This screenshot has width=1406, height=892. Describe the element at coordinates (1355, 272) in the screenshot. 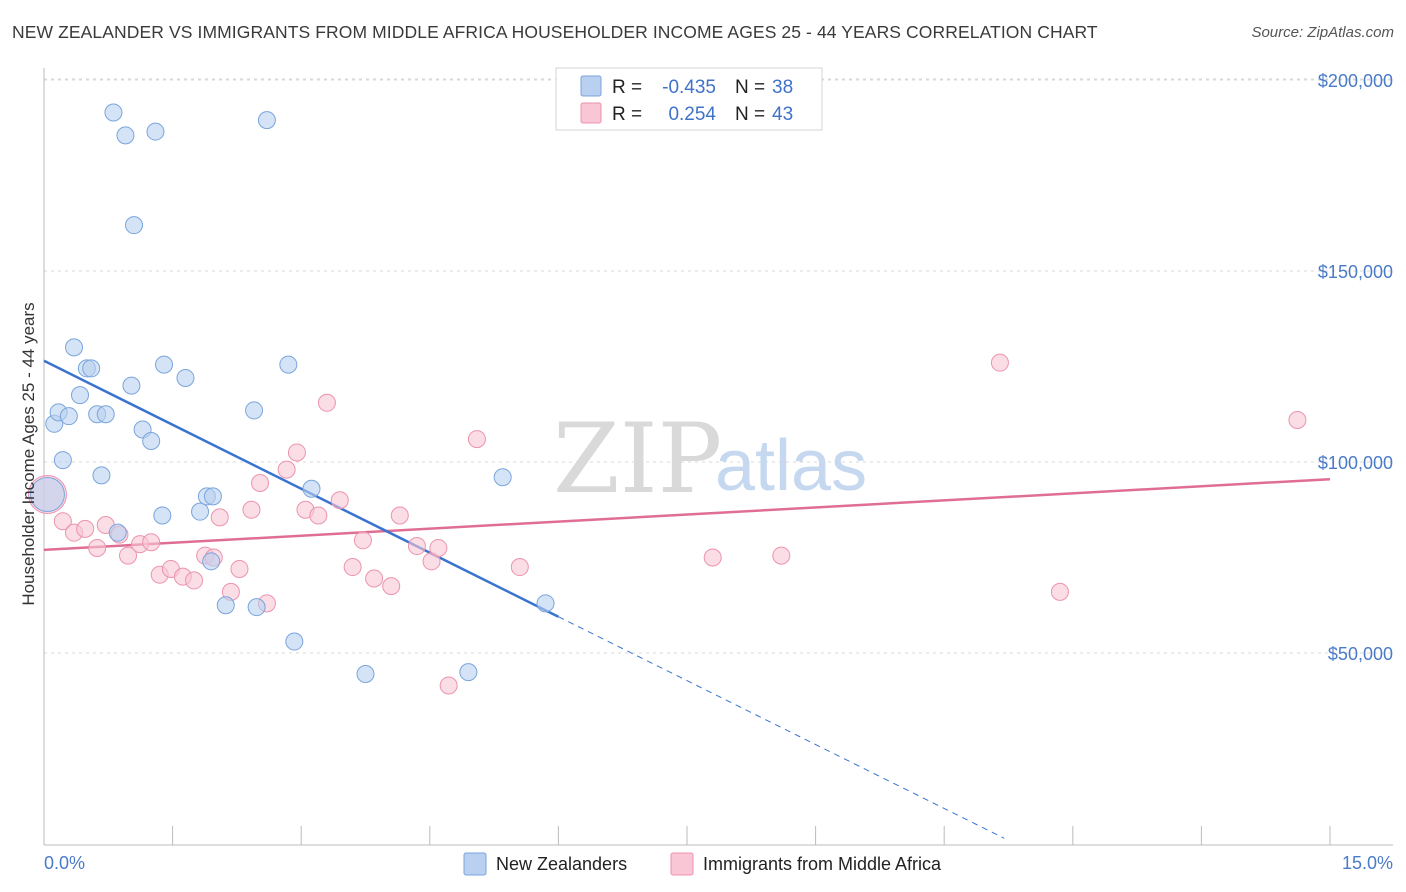

I see `y-tick-label: $150,000` at that location.